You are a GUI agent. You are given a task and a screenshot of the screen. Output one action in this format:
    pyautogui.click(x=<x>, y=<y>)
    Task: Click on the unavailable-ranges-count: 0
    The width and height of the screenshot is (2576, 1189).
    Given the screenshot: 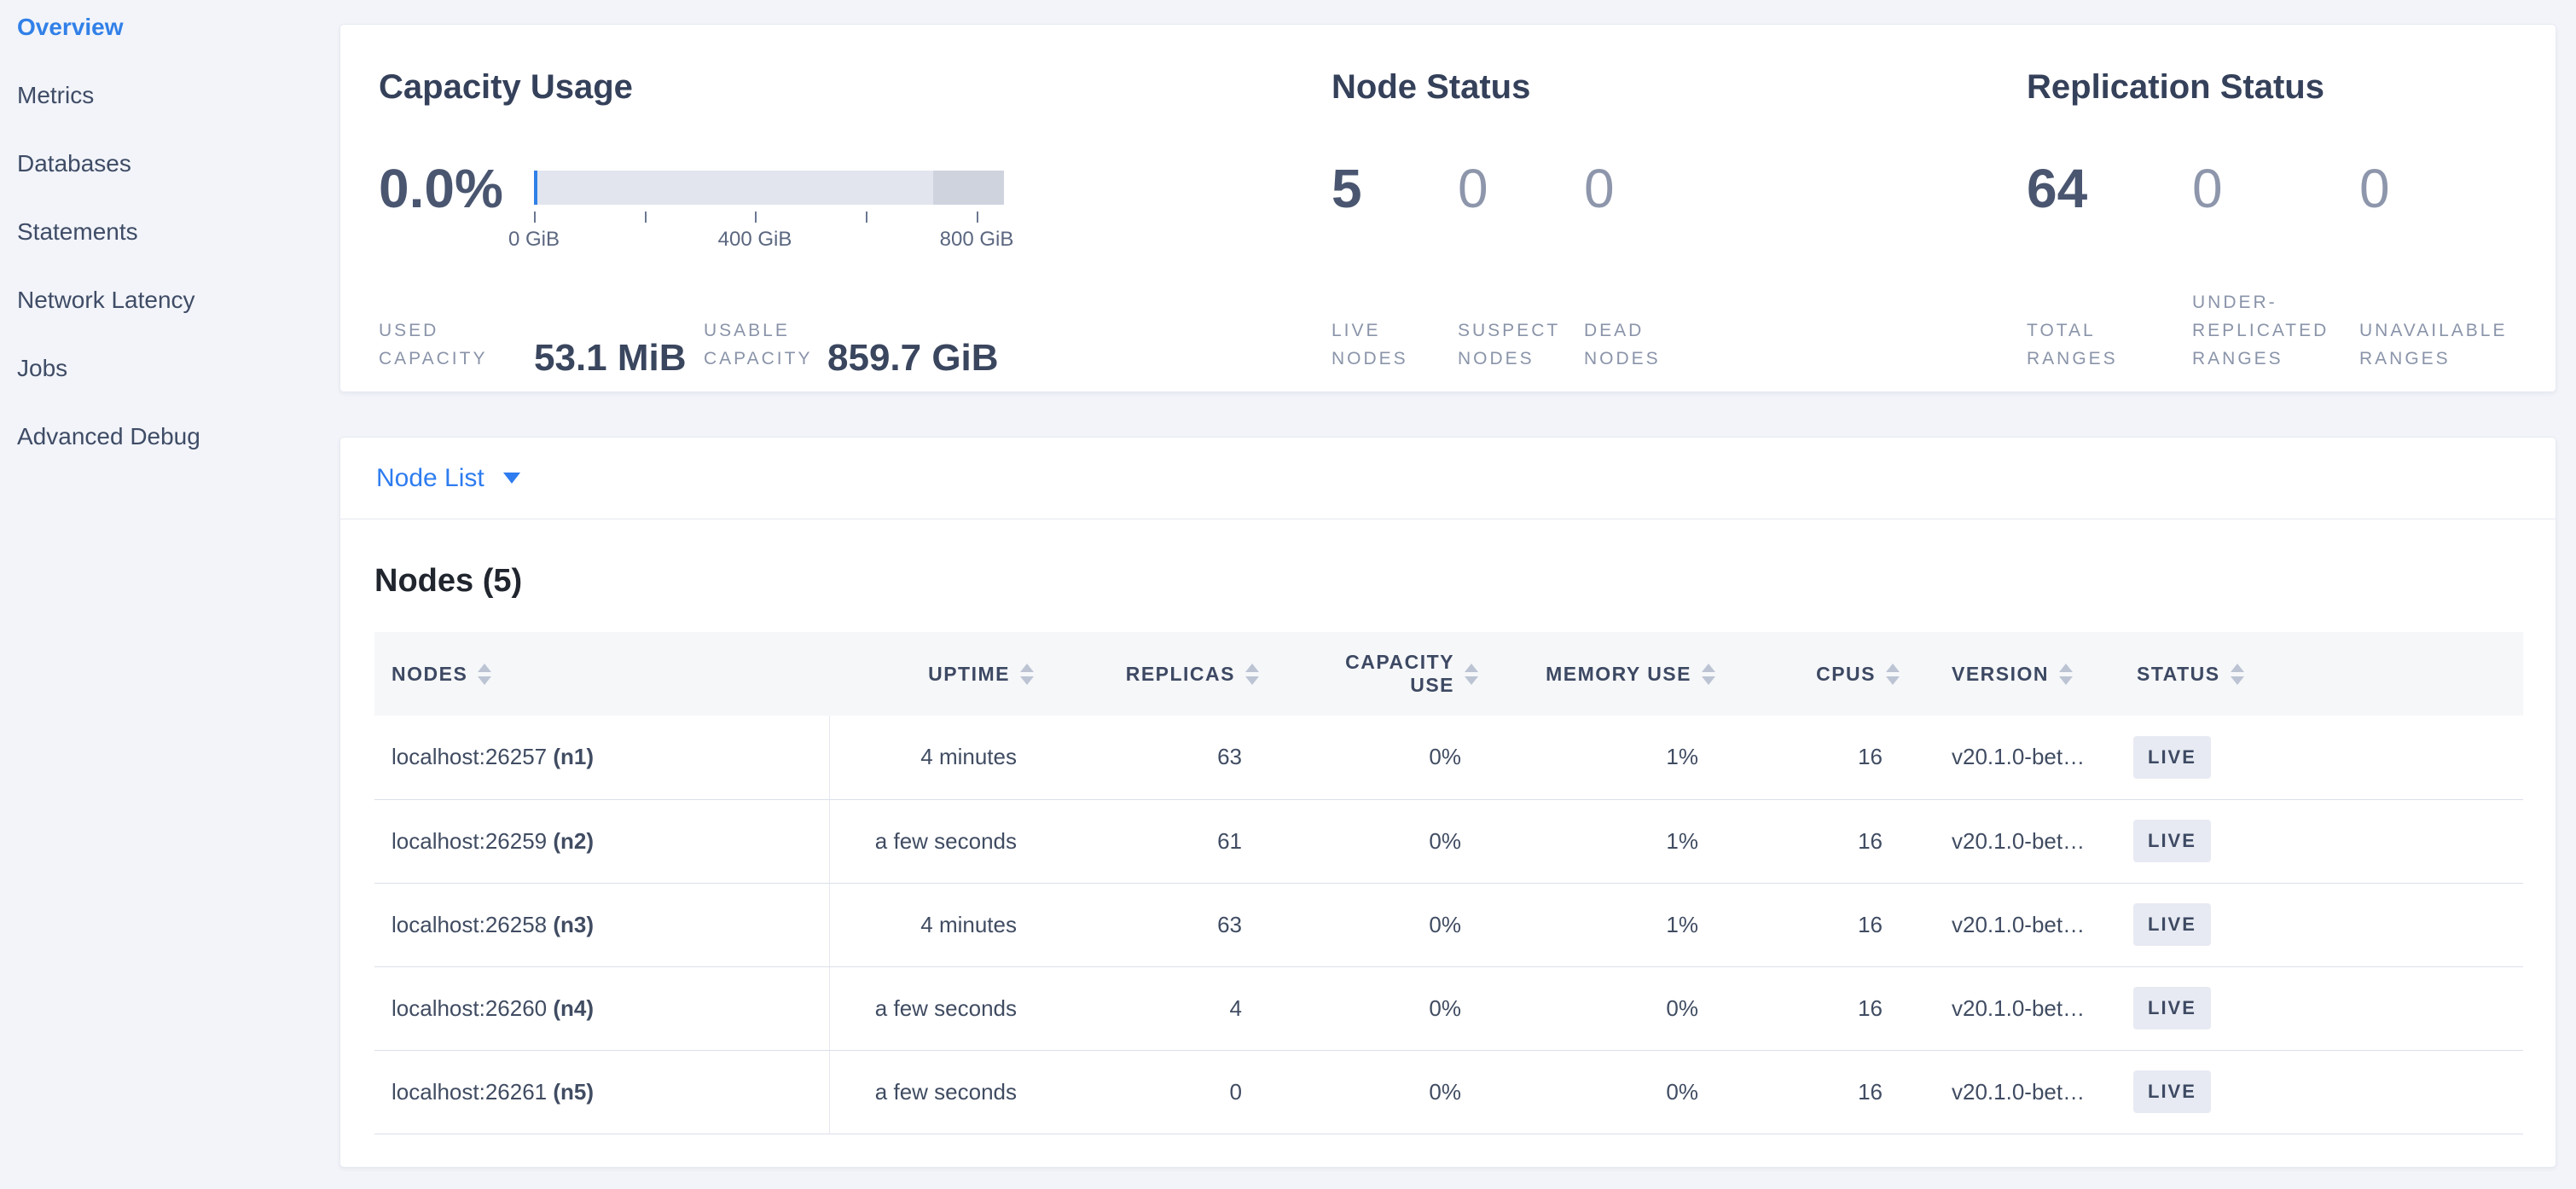 What is the action you would take?
    pyautogui.click(x=2374, y=188)
    